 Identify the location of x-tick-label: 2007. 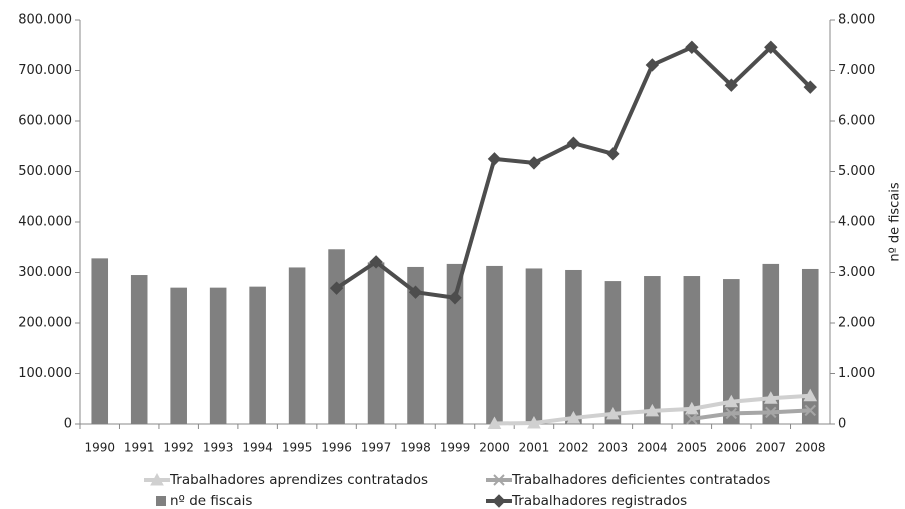
(771, 448).